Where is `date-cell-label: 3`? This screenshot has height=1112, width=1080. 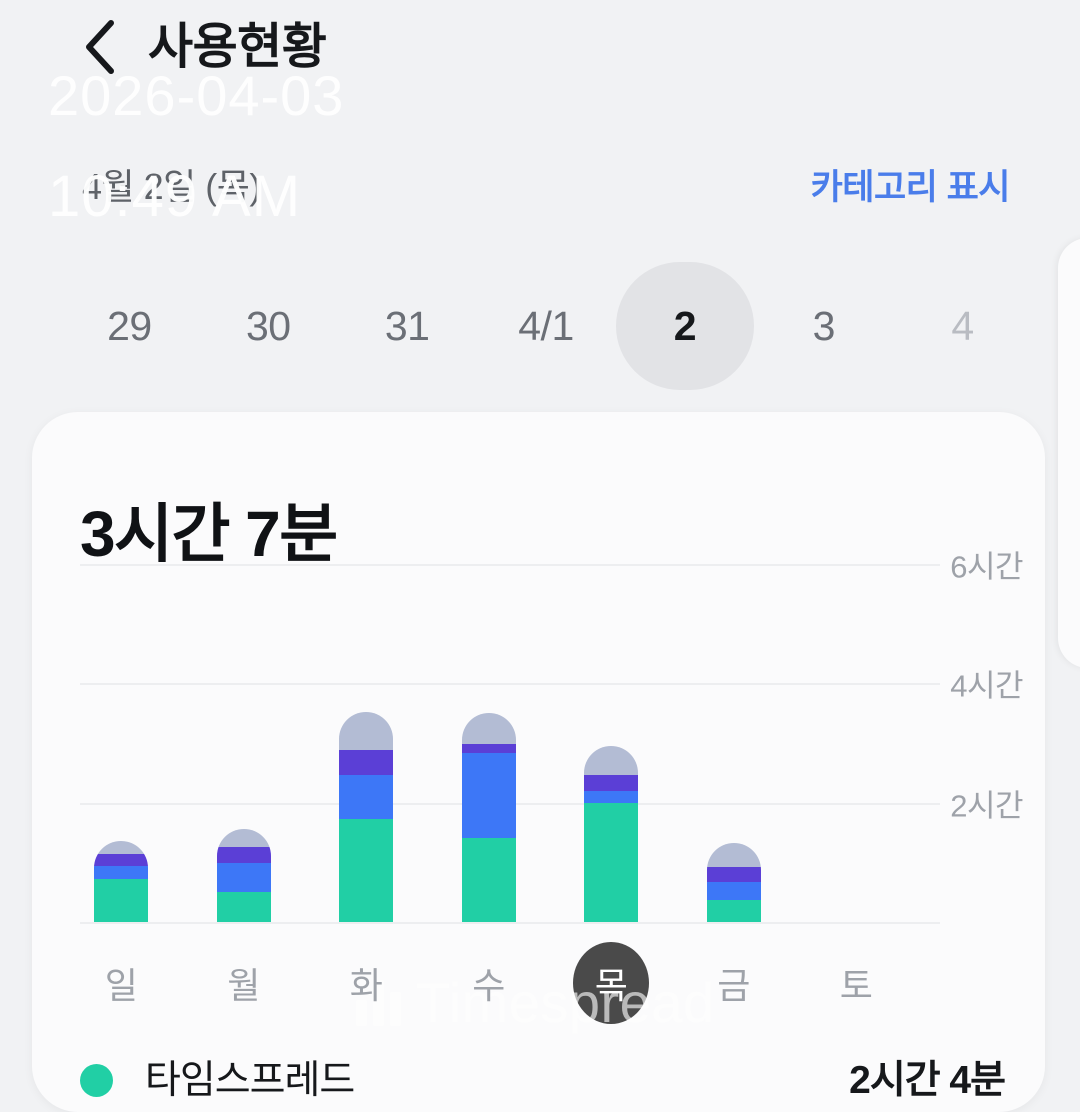 date-cell-label: 3 is located at coordinates (824, 325).